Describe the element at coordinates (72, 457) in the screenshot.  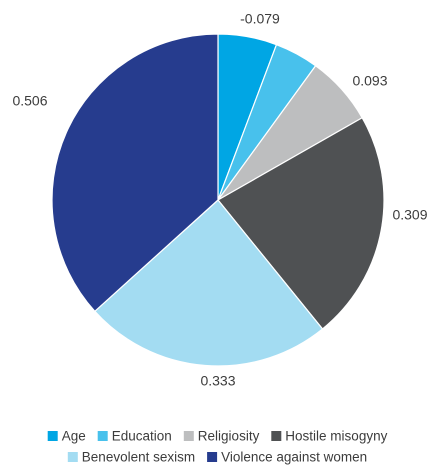
I see `legend-swatch-benevolent-sexism` at that location.